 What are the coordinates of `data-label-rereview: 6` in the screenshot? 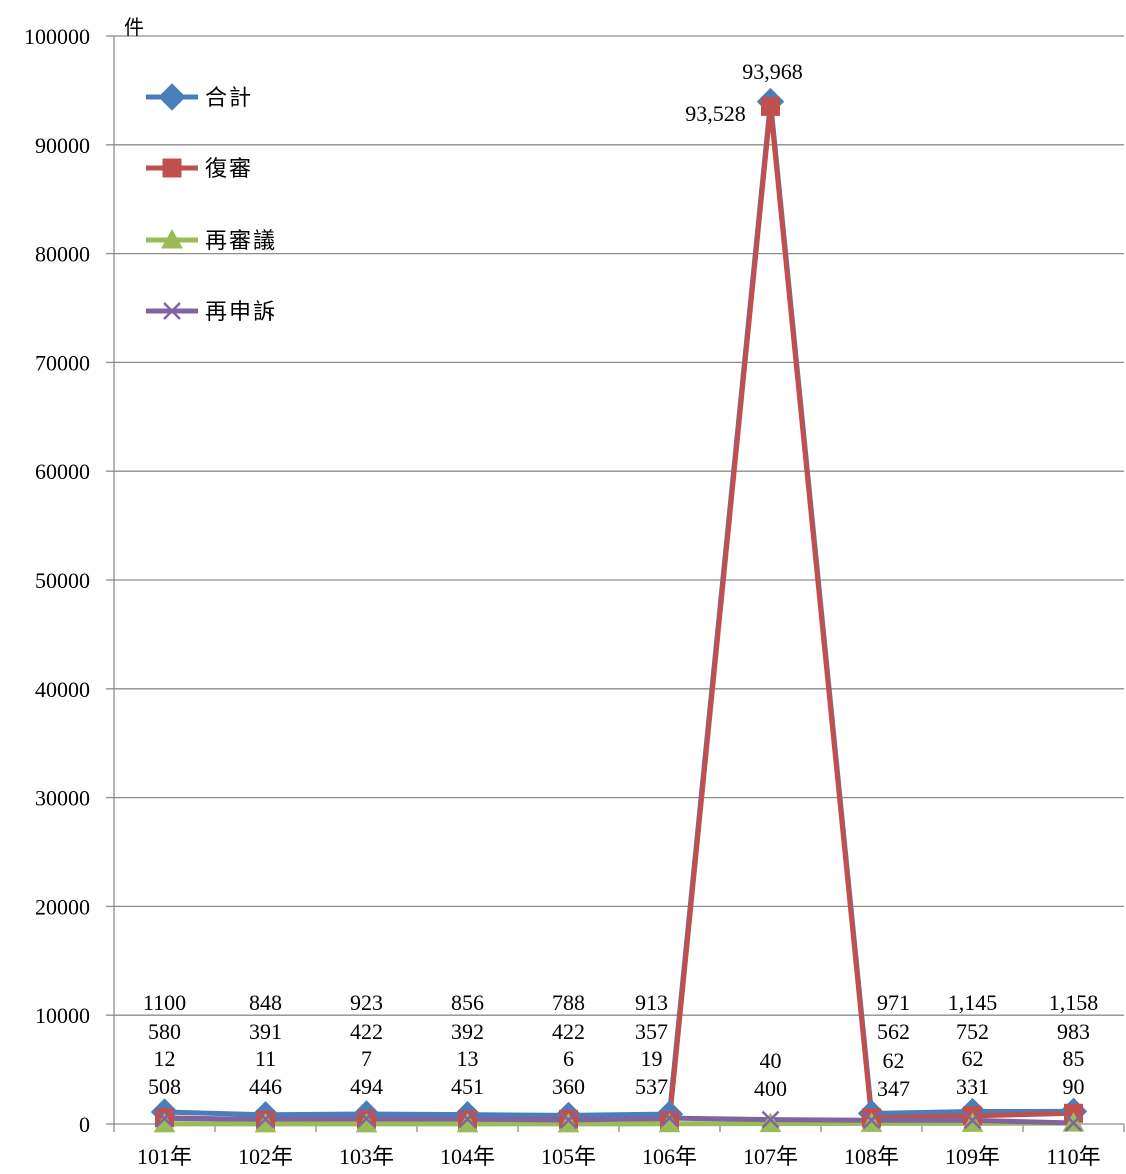 It's located at (568, 1058).